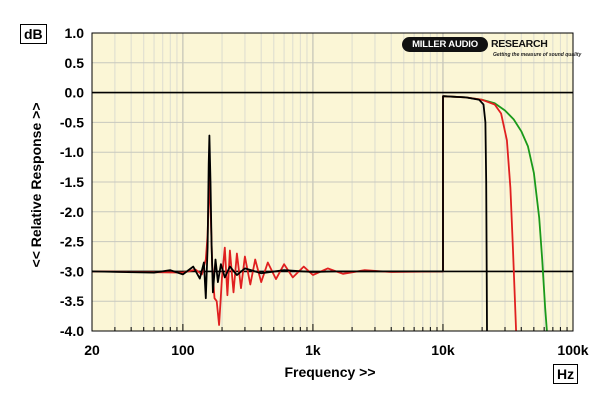 Image resolution: width=600 pixels, height=401 pixels. I want to click on x-tick-label: 1k, so click(313, 350).